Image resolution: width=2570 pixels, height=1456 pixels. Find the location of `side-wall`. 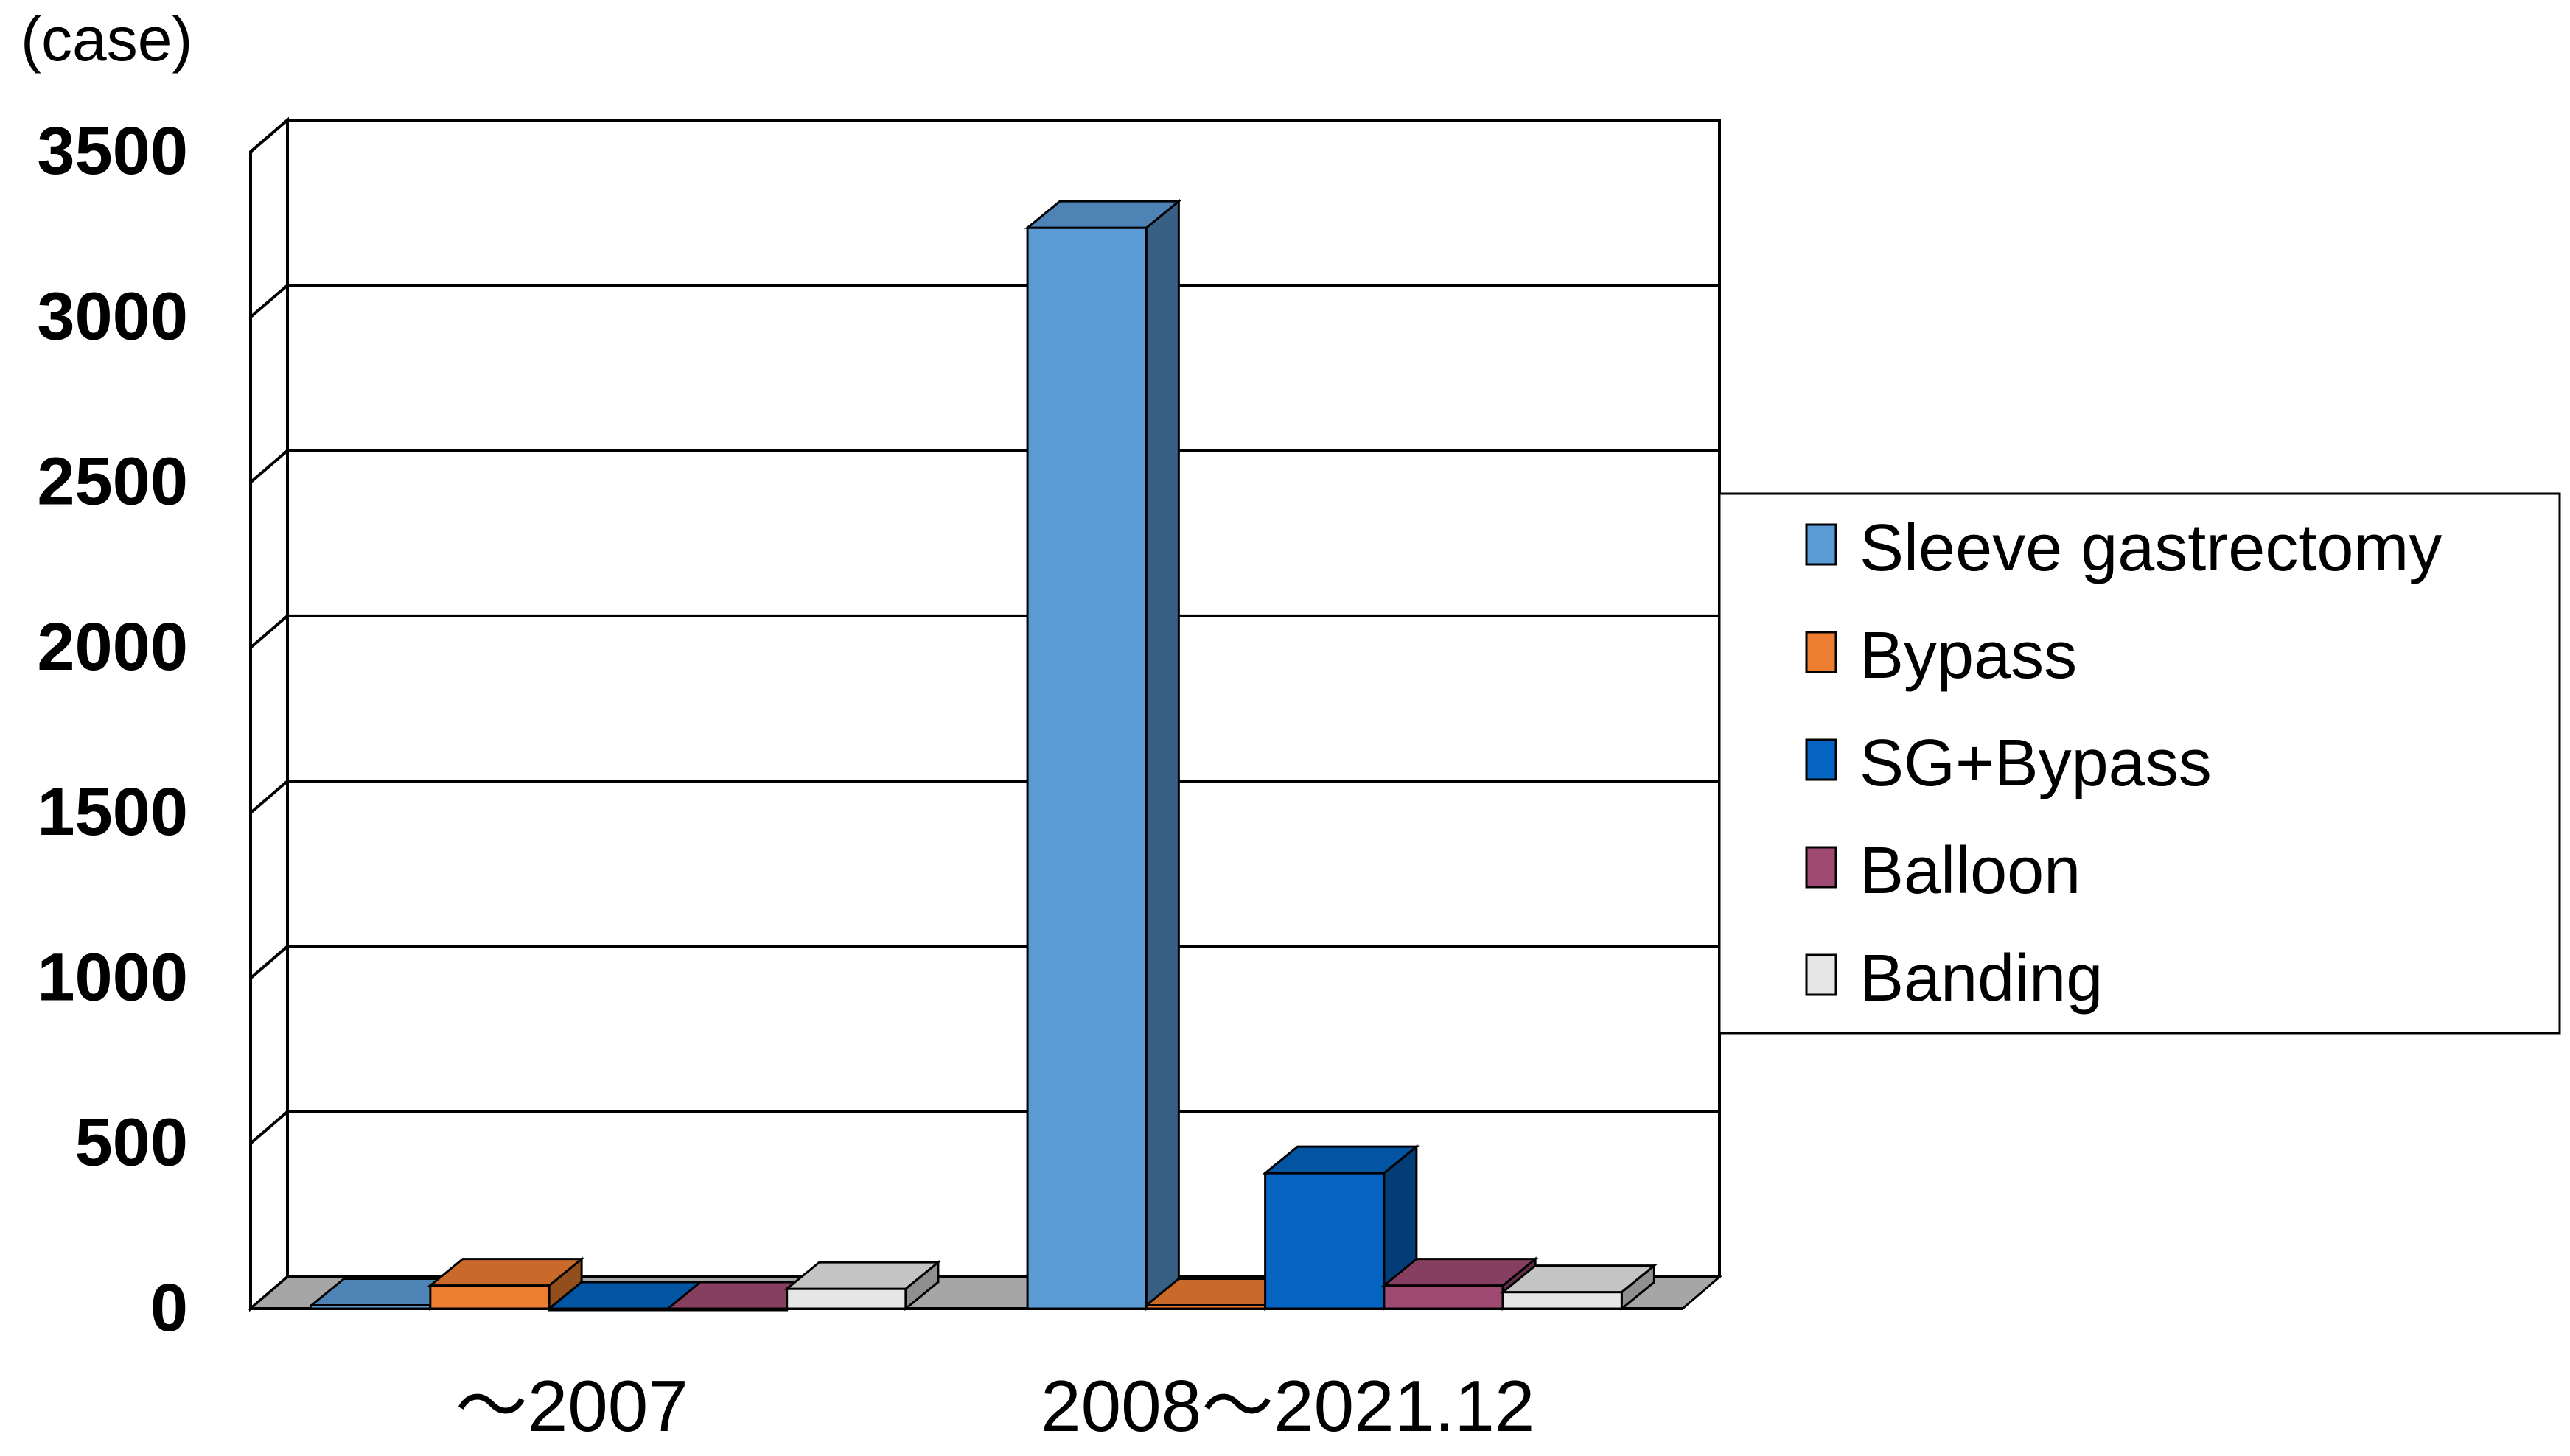

side-wall is located at coordinates (269, 714).